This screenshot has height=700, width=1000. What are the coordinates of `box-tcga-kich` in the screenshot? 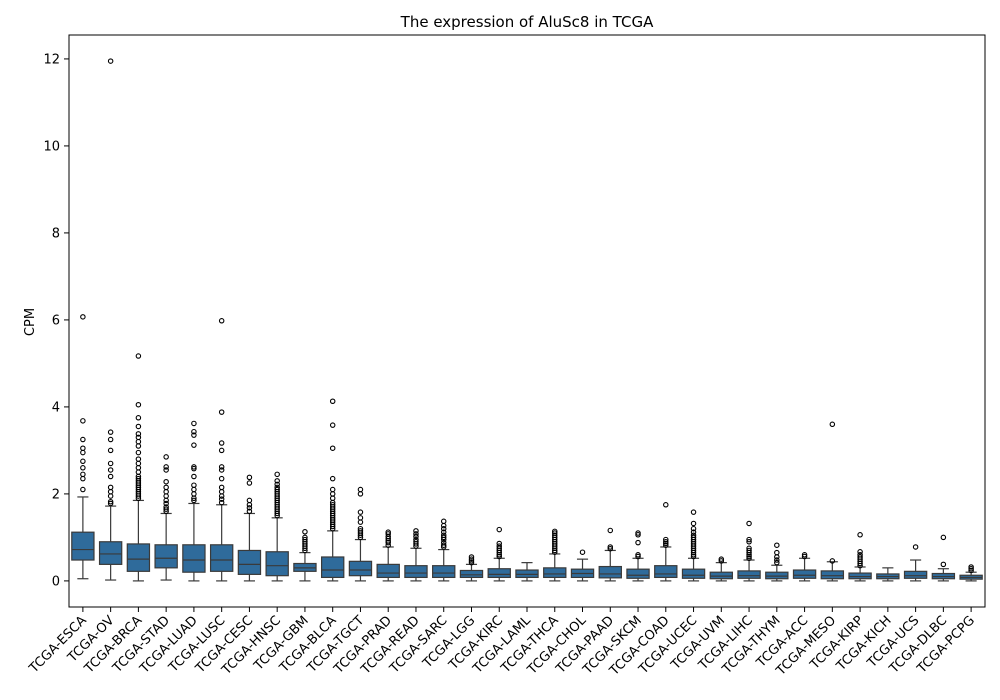 It's located at (888, 574).